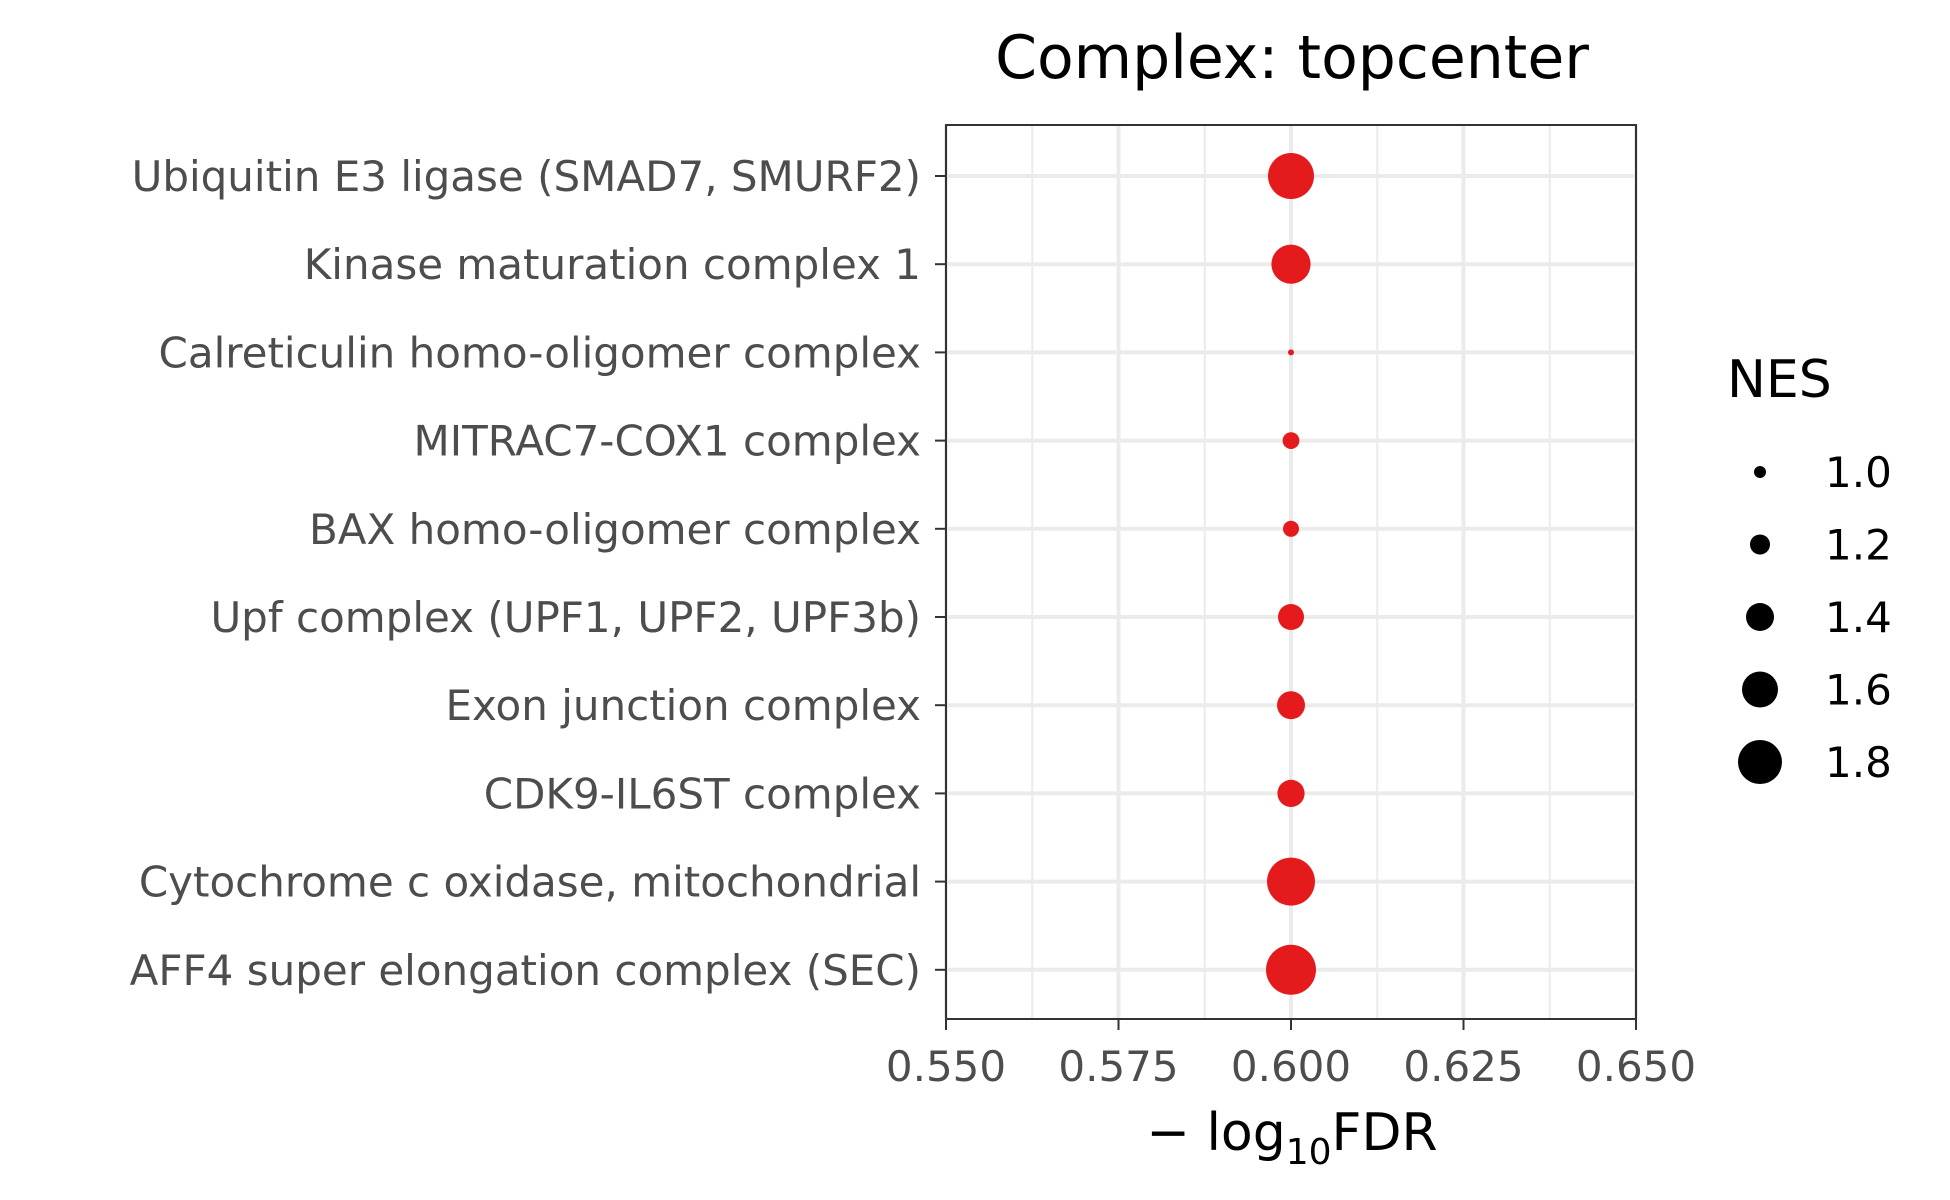 The width and height of the screenshot is (1950, 1200). What do you see at coordinates (1385, 1133) in the screenshot?
I see `x-axis-label-suffix: FDR` at bounding box center [1385, 1133].